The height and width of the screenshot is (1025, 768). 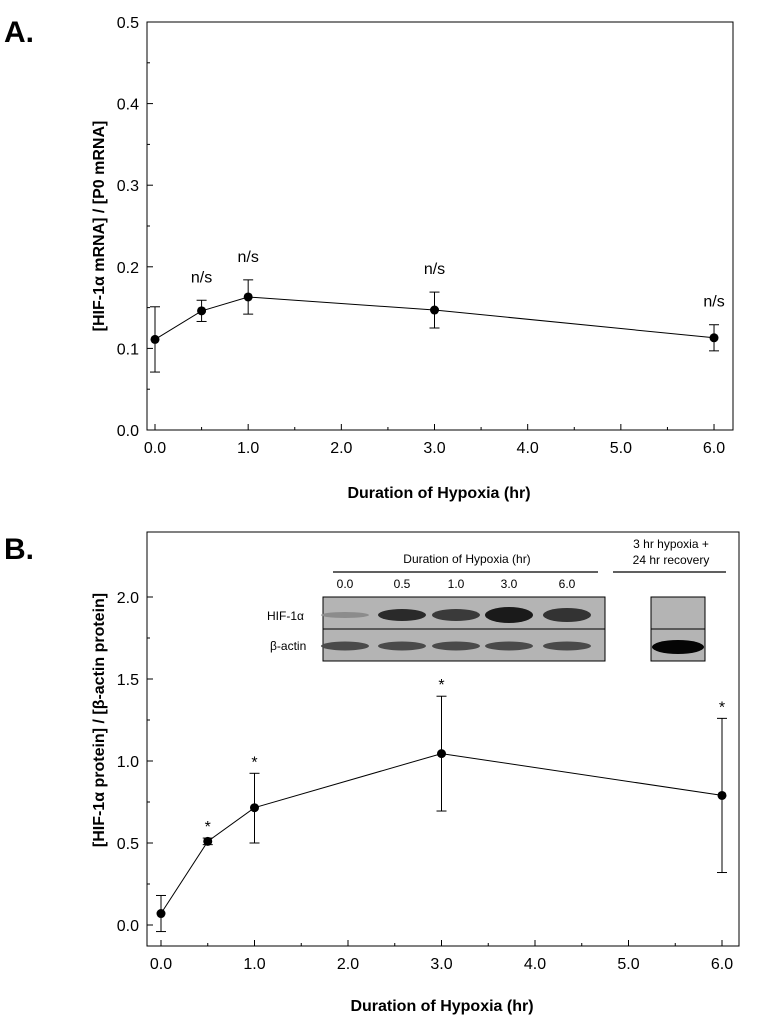 I want to click on y-tick-label: 1.0, so click(x=128, y=762).